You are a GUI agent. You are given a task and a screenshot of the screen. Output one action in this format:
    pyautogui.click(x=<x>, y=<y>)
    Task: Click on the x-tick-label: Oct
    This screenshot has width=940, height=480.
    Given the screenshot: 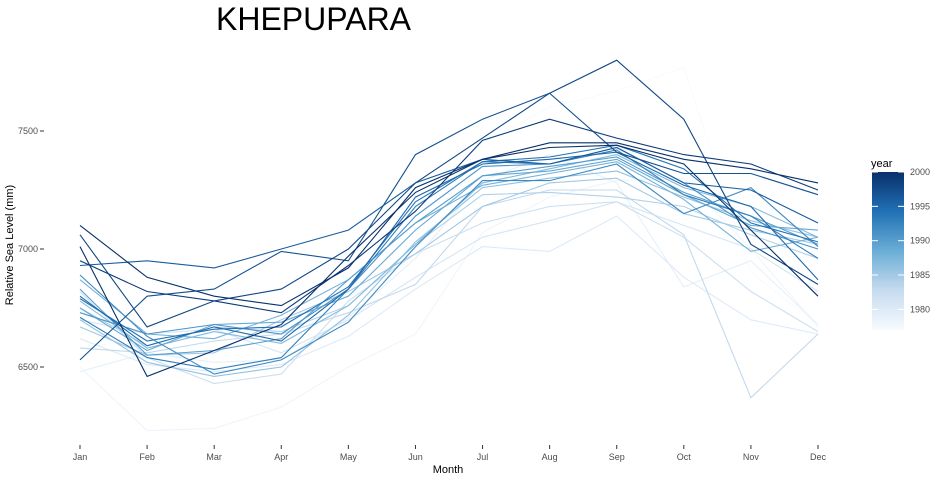 What is the action you would take?
    pyautogui.click(x=684, y=457)
    